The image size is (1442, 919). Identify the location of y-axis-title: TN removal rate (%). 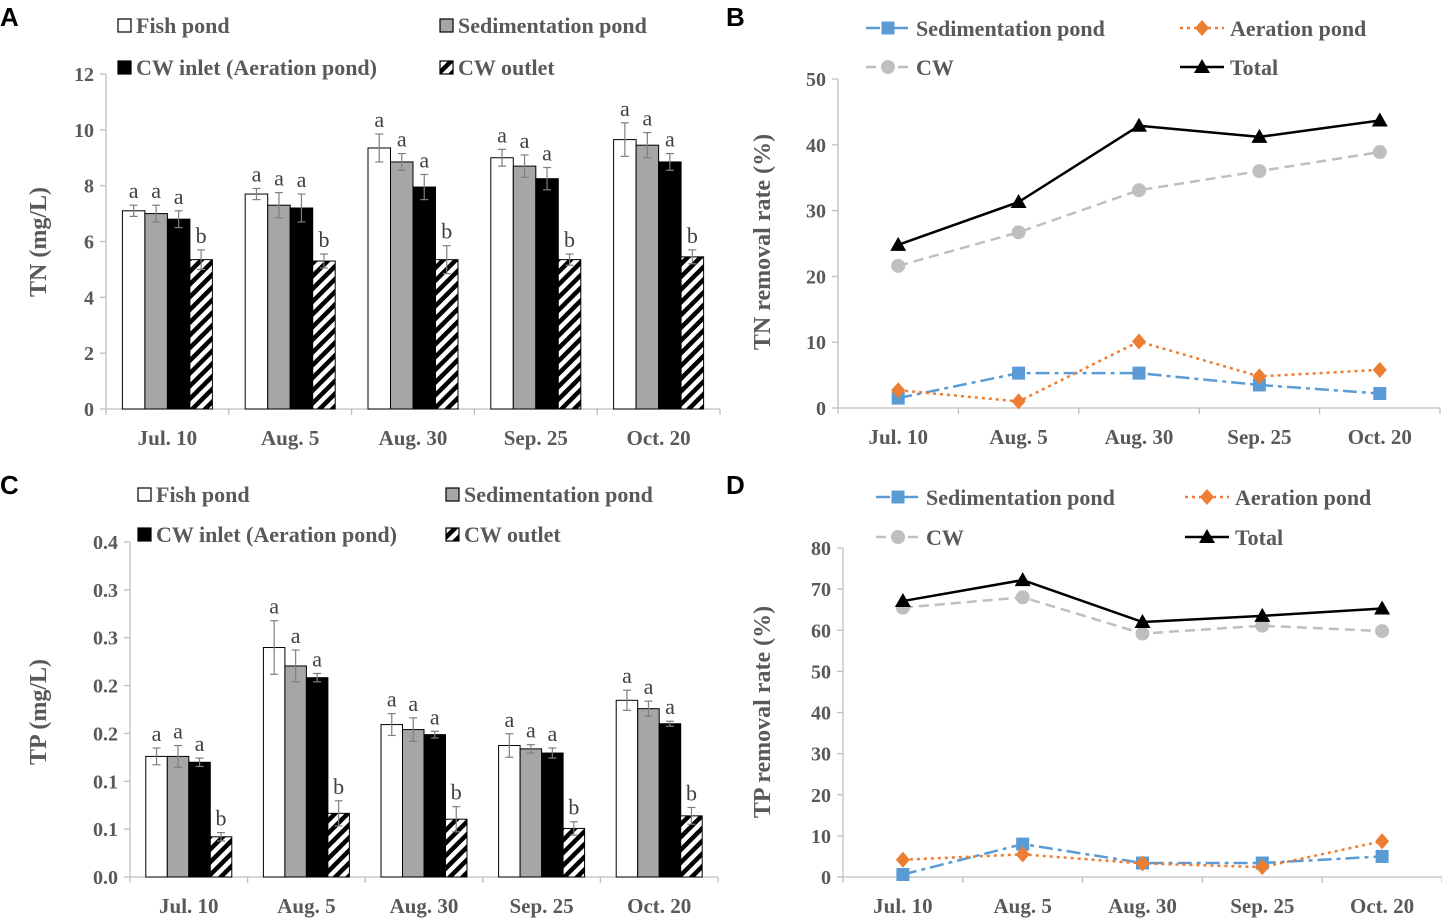
(763, 242).